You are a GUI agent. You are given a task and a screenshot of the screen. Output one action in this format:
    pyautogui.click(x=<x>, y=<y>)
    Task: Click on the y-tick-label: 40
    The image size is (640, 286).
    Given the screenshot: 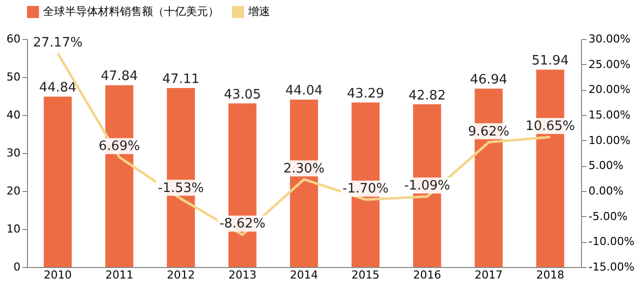 What is the action you would take?
    pyautogui.click(x=13, y=115)
    